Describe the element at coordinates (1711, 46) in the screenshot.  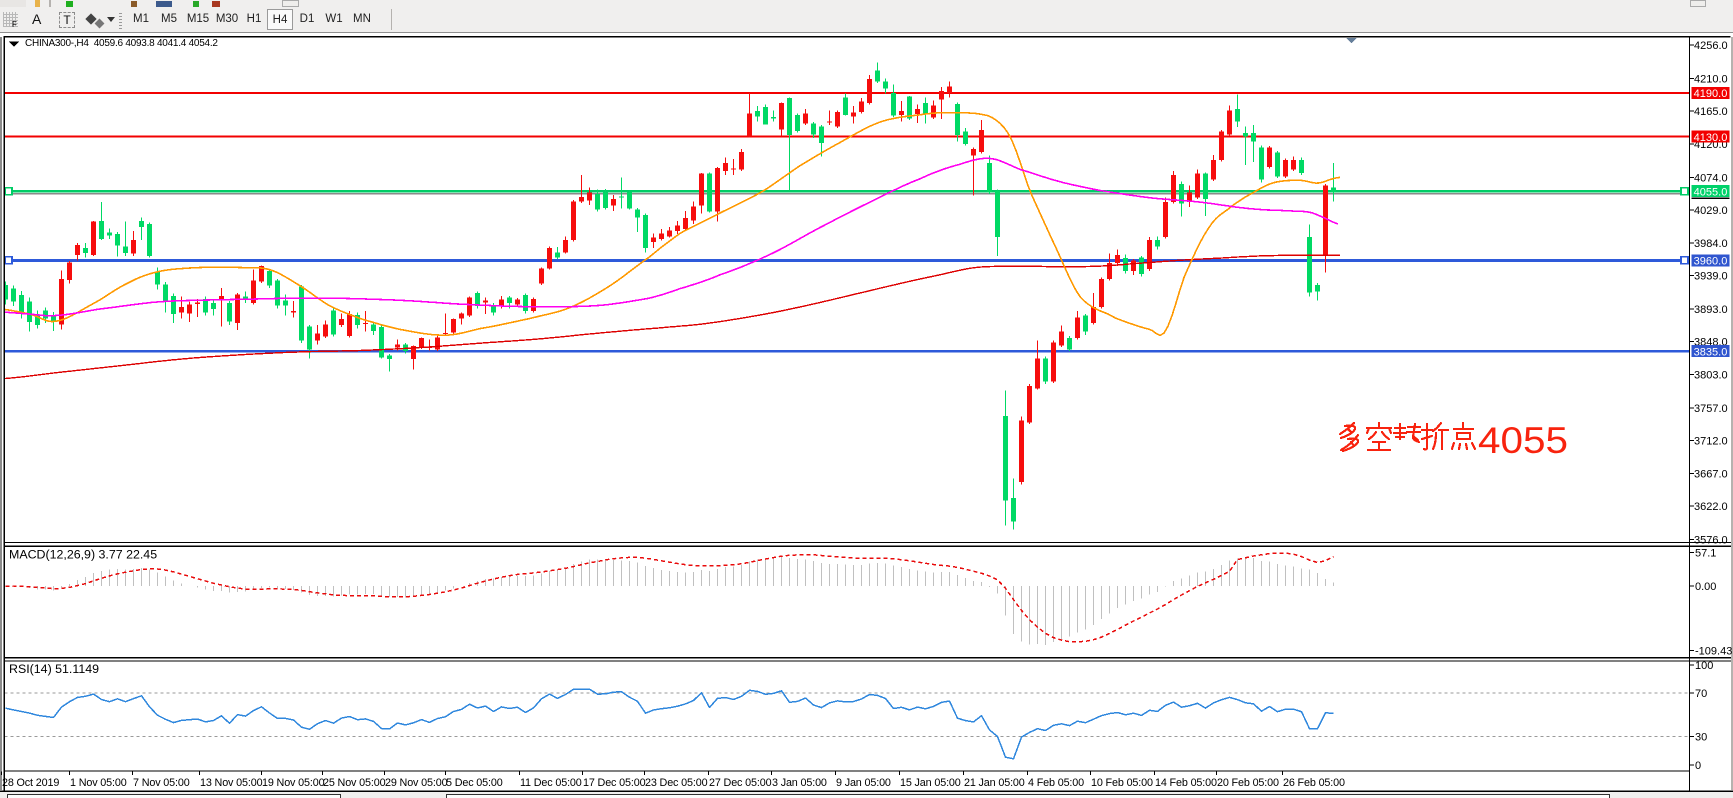
I see `svg-text: 4256.0` at that location.